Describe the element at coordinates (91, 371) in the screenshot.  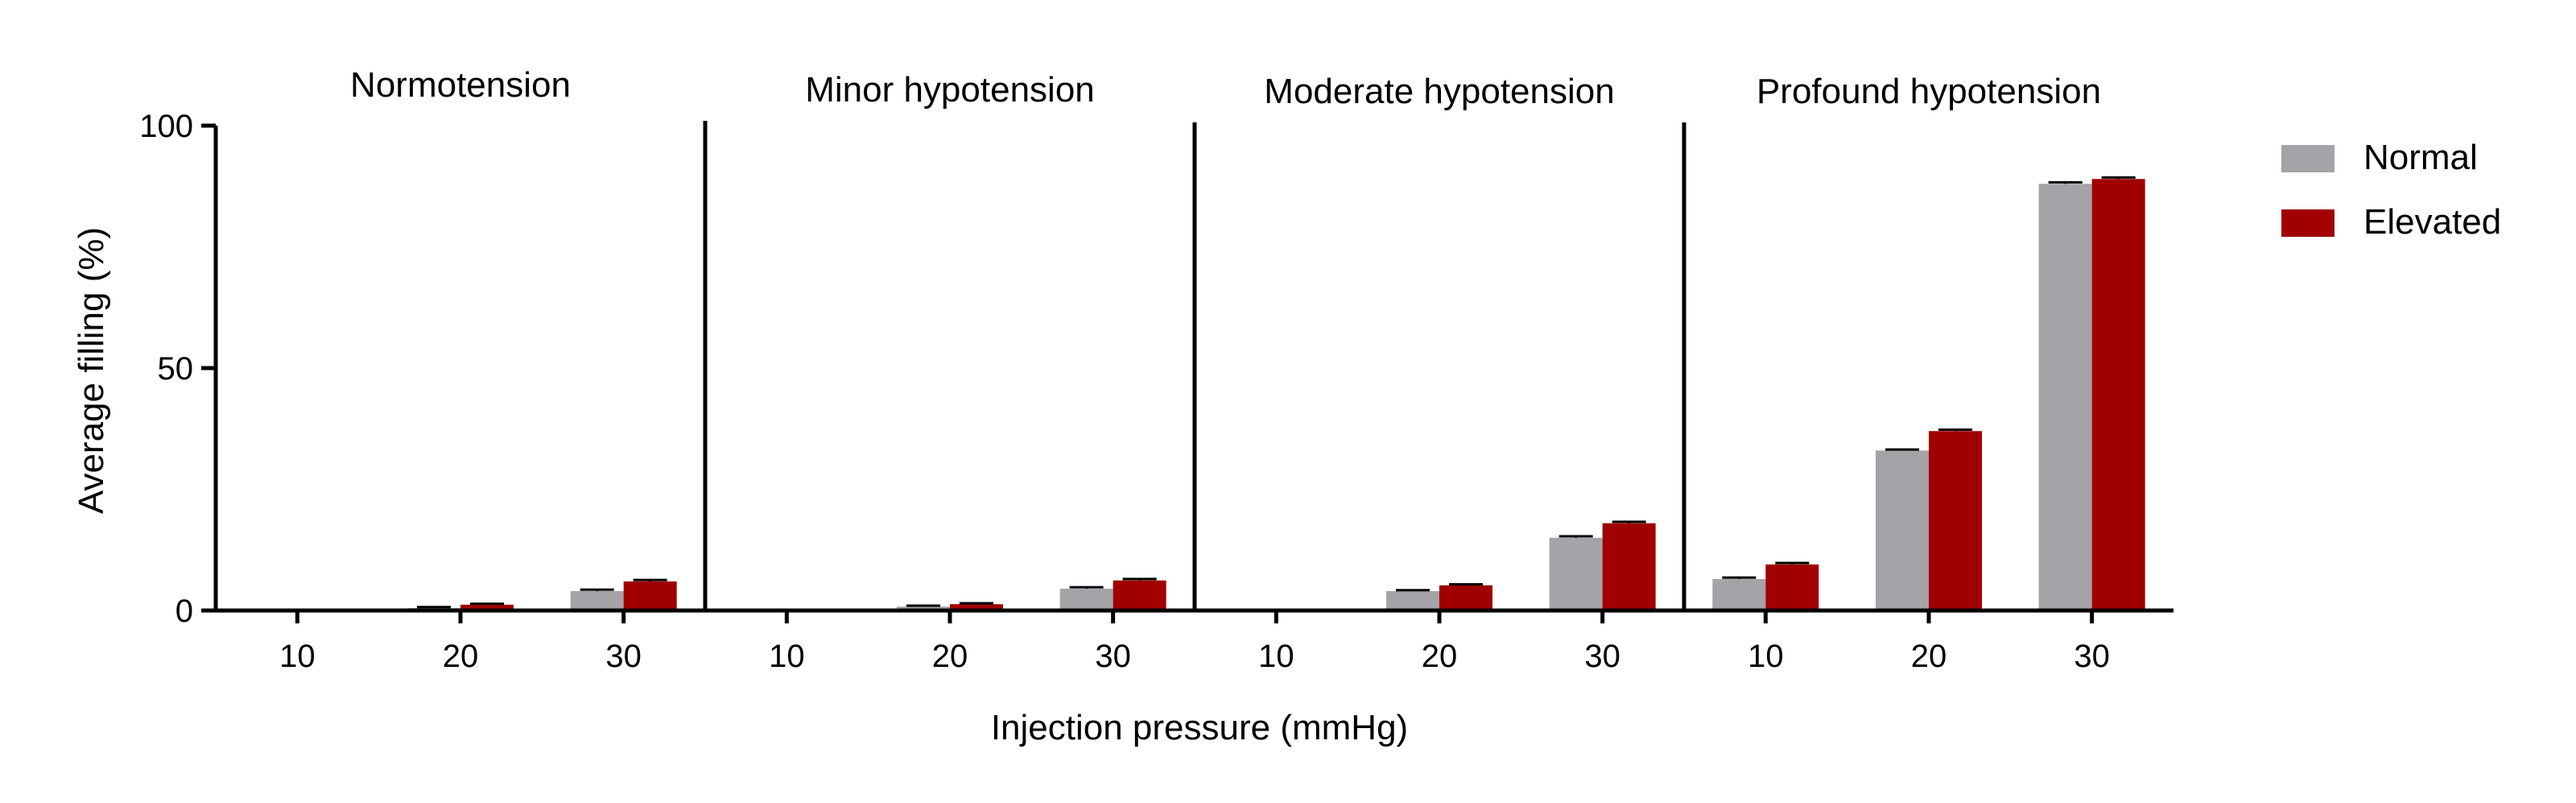
I see `y-axis-title: Average filling (%)` at that location.